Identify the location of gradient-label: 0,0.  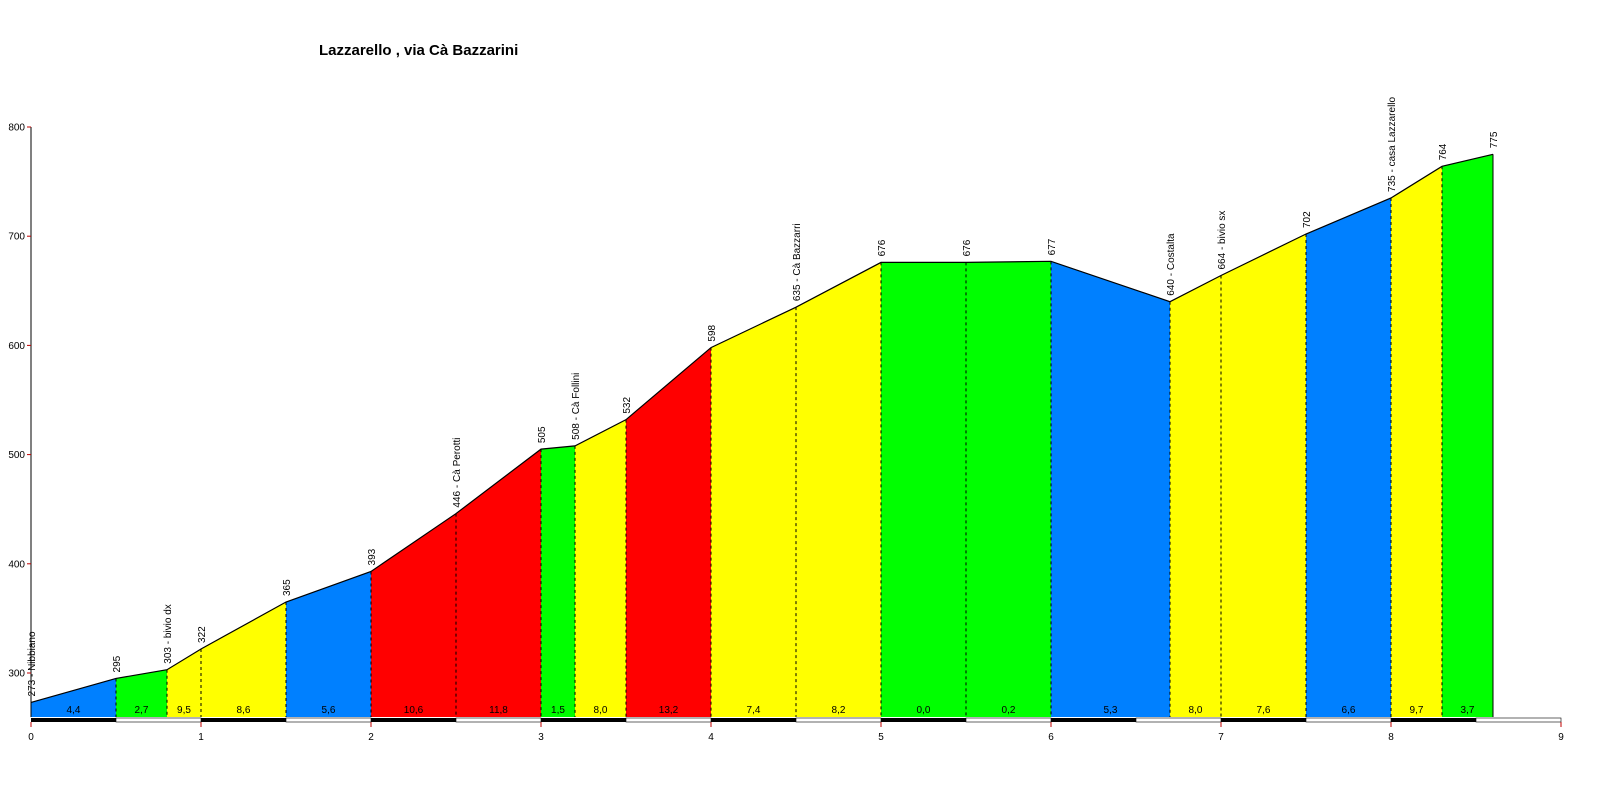
(924, 710).